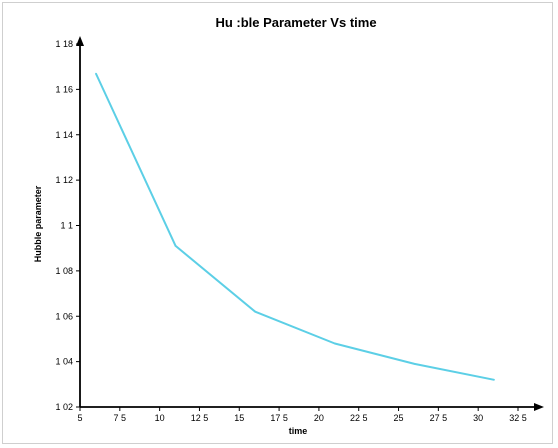 The height and width of the screenshot is (448, 558). Describe the element at coordinates (539, 407) in the screenshot. I see `x-axis-arrow` at that location.